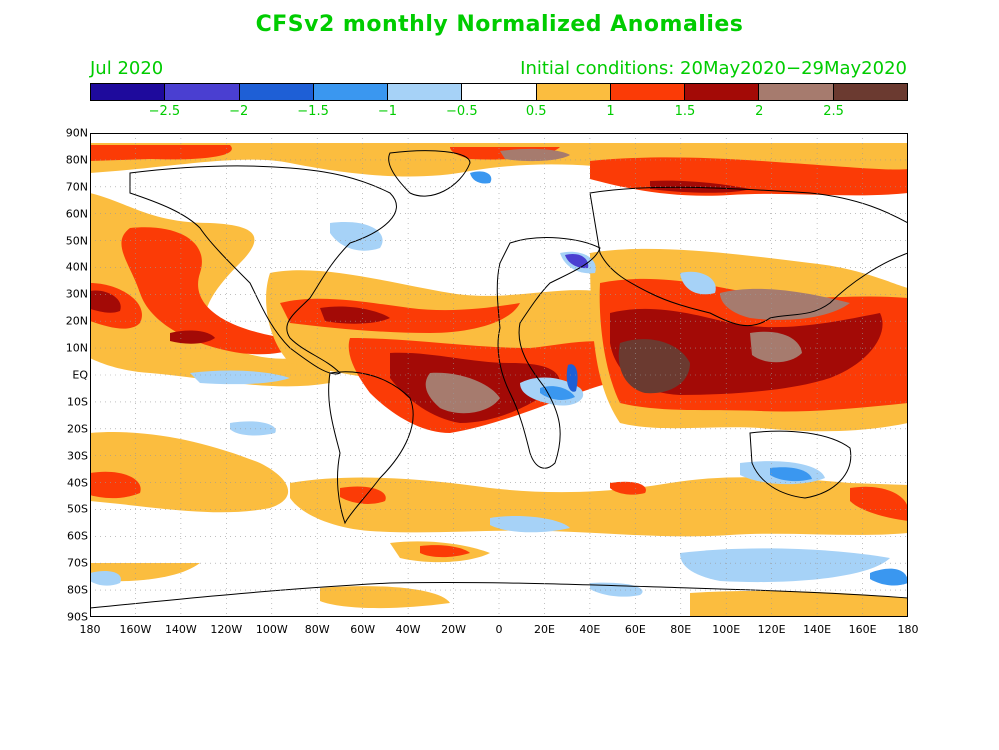 This screenshot has width=999, height=750. I want to click on latitude-label: 30N, so click(76, 294).